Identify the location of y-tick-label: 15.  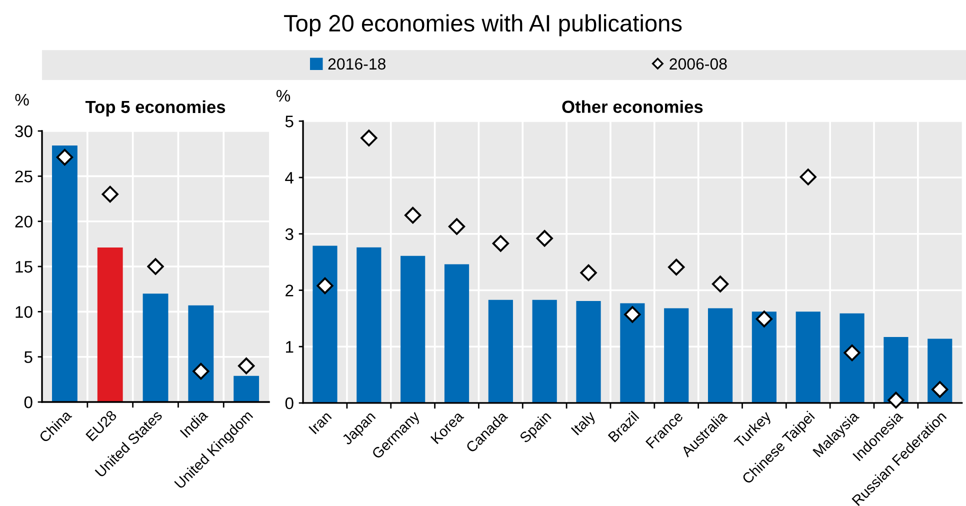
(24, 267).